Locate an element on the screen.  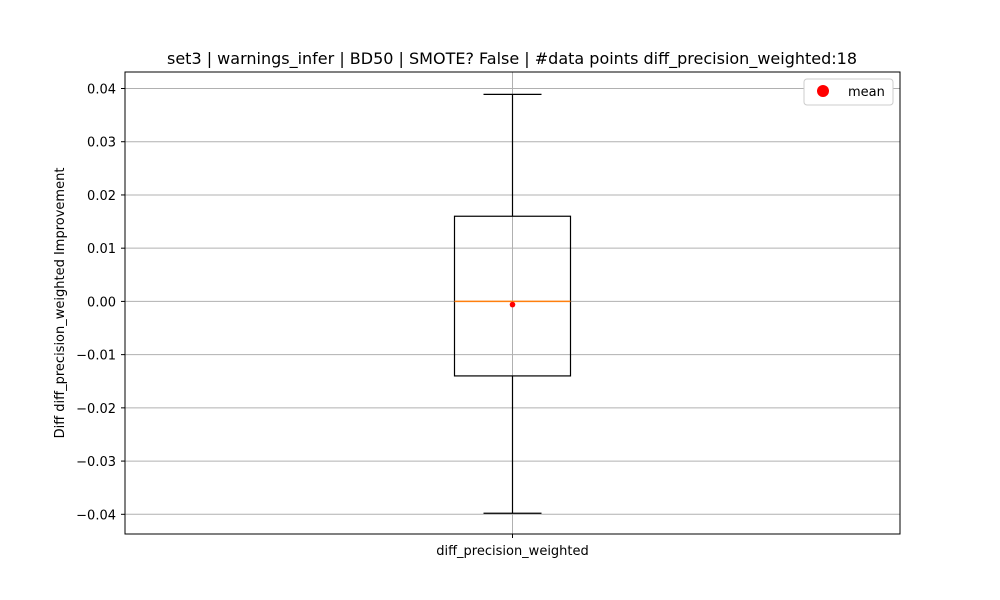
y-tick-label: 0.00 is located at coordinates (101, 302).